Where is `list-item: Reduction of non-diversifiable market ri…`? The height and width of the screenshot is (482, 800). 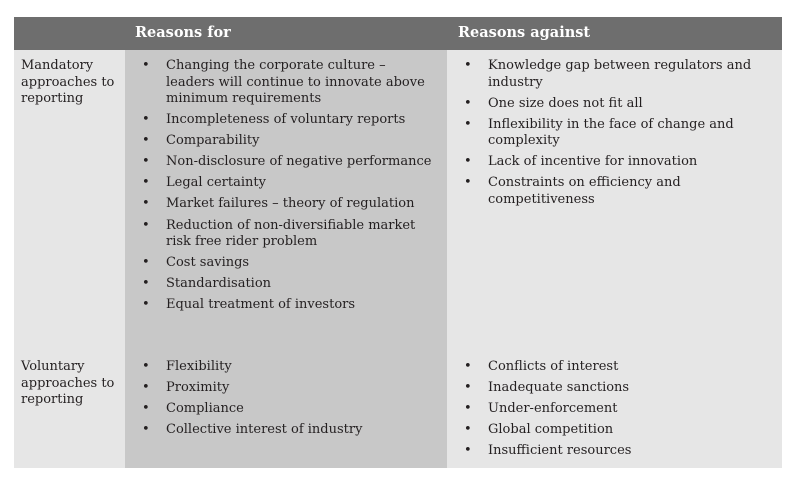 list-item: Reduction of non-diversifiable market ri… is located at coordinates (288, 234).